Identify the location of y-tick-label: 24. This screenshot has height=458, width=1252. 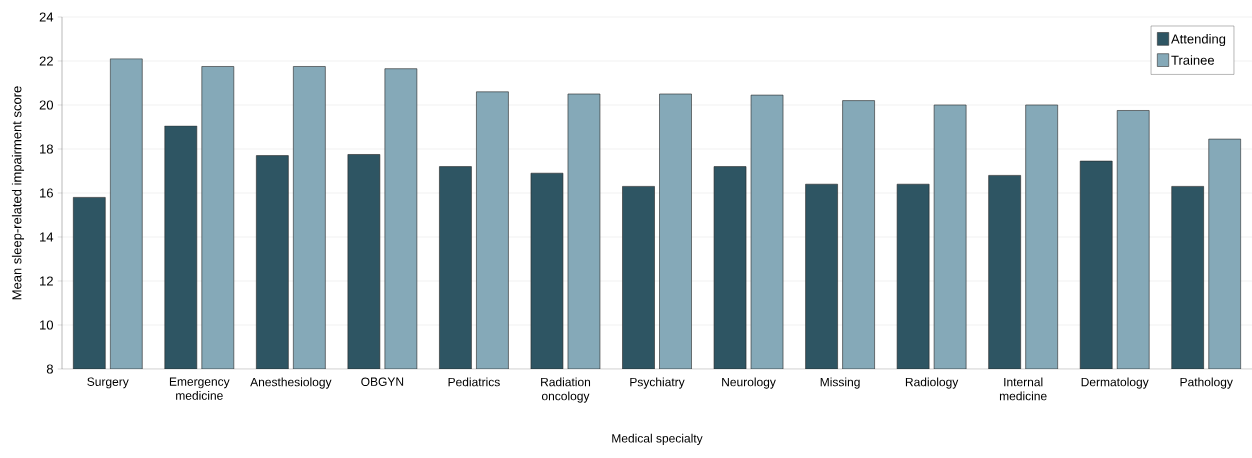
(46, 17).